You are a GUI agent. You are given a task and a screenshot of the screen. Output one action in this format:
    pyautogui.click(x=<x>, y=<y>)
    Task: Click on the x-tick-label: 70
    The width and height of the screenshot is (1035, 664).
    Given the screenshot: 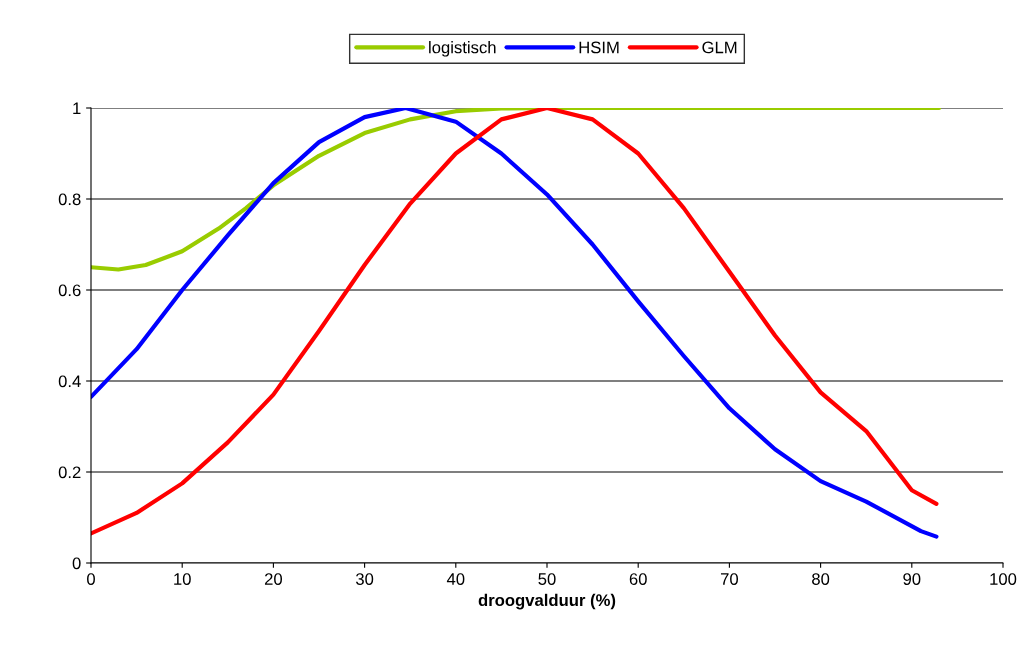 What is the action you would take?
    pyautogui.click(x=729, y=579)
    